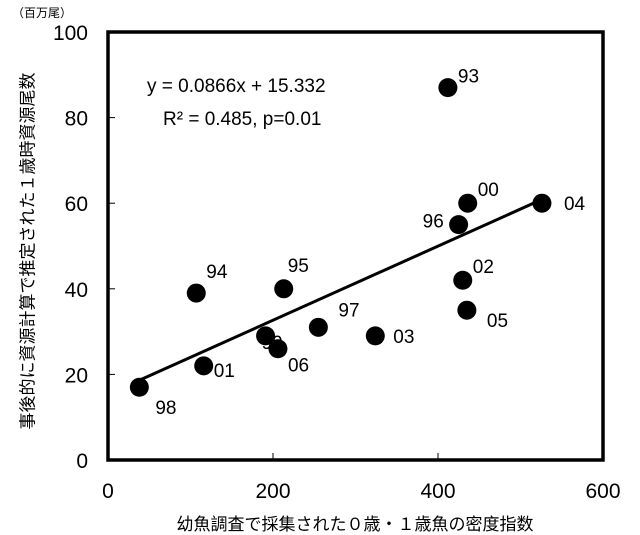  I want to click on y-tick-label: 100, so click(70, 33).